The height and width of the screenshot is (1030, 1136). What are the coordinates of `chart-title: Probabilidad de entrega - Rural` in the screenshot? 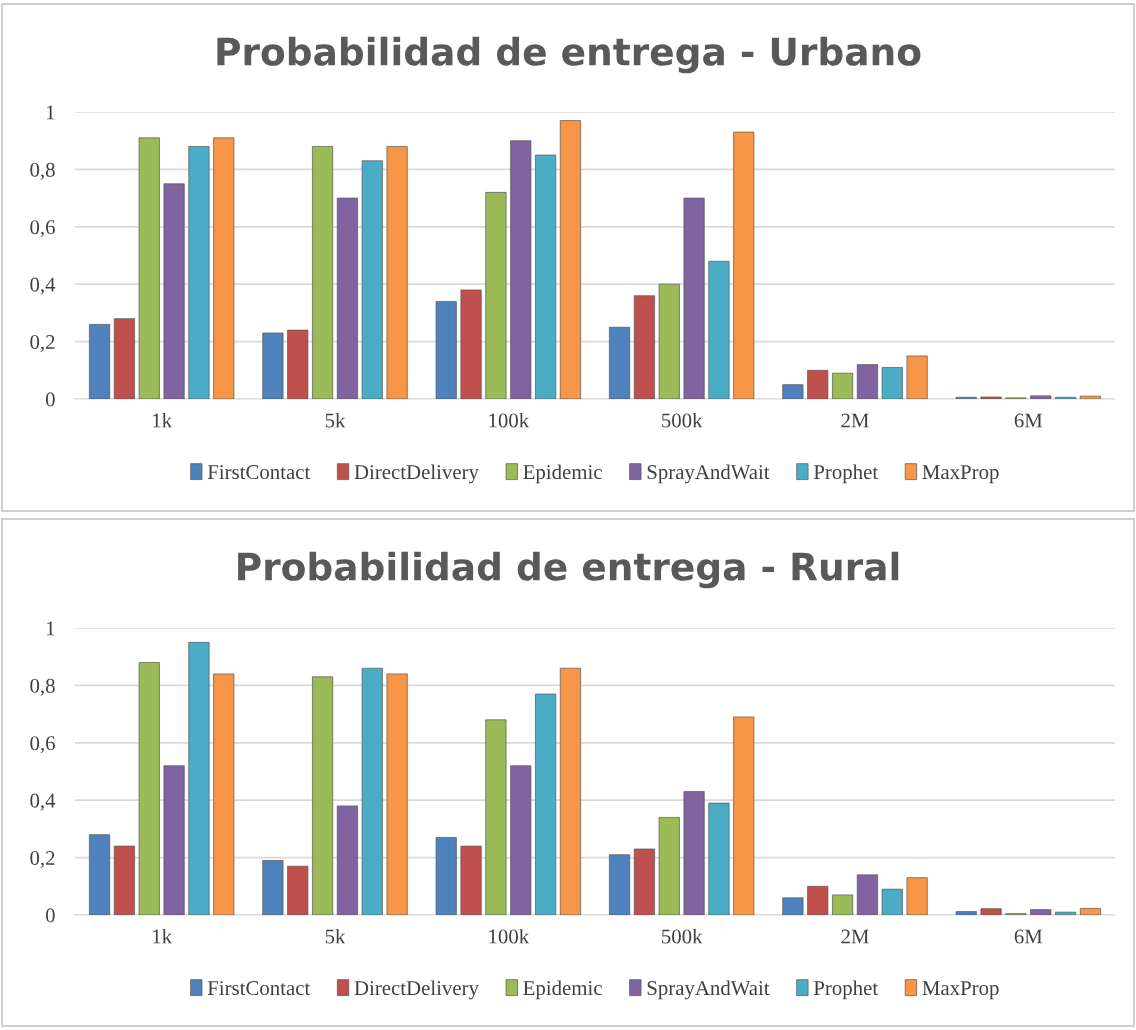 It's located at (568, 570).